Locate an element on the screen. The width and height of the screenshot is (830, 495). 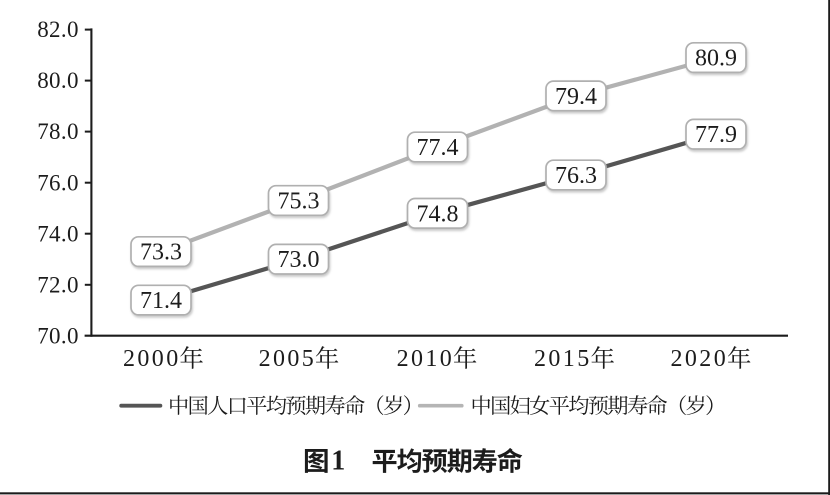
svg-text: 2005 is located at coordinates (288, 359).